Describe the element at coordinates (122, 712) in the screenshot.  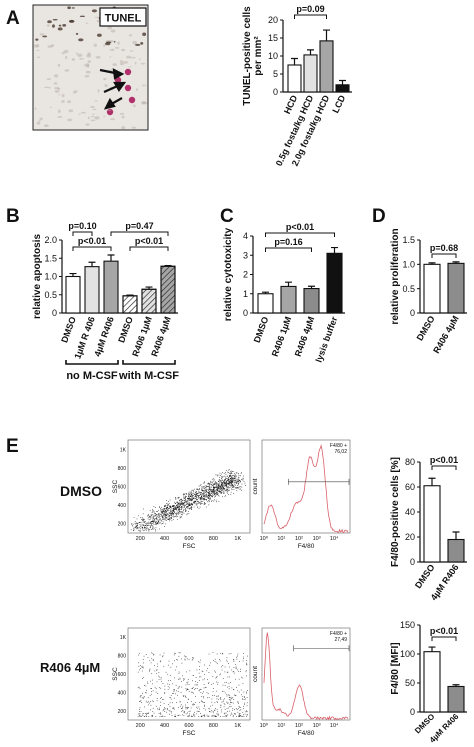
I see `y-tick-label: 200` at that location.